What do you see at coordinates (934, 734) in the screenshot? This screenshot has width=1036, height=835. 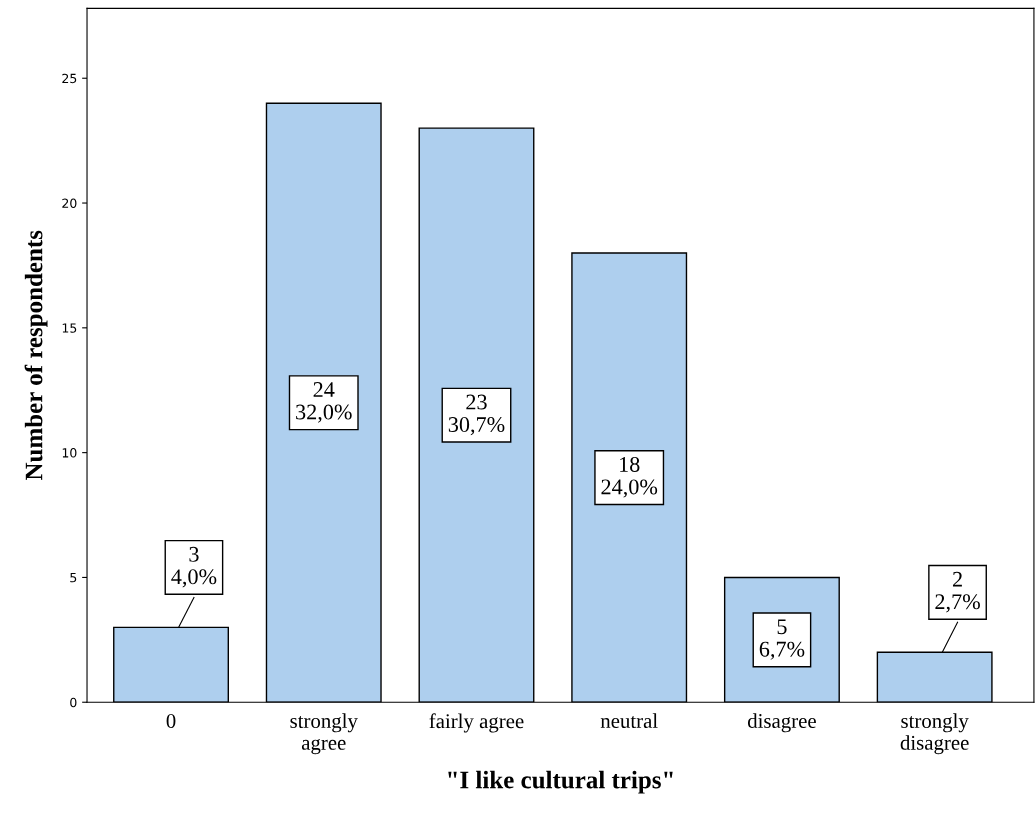 I see `x-tick-label: strongly disagree` at bounding box center [934, 734].